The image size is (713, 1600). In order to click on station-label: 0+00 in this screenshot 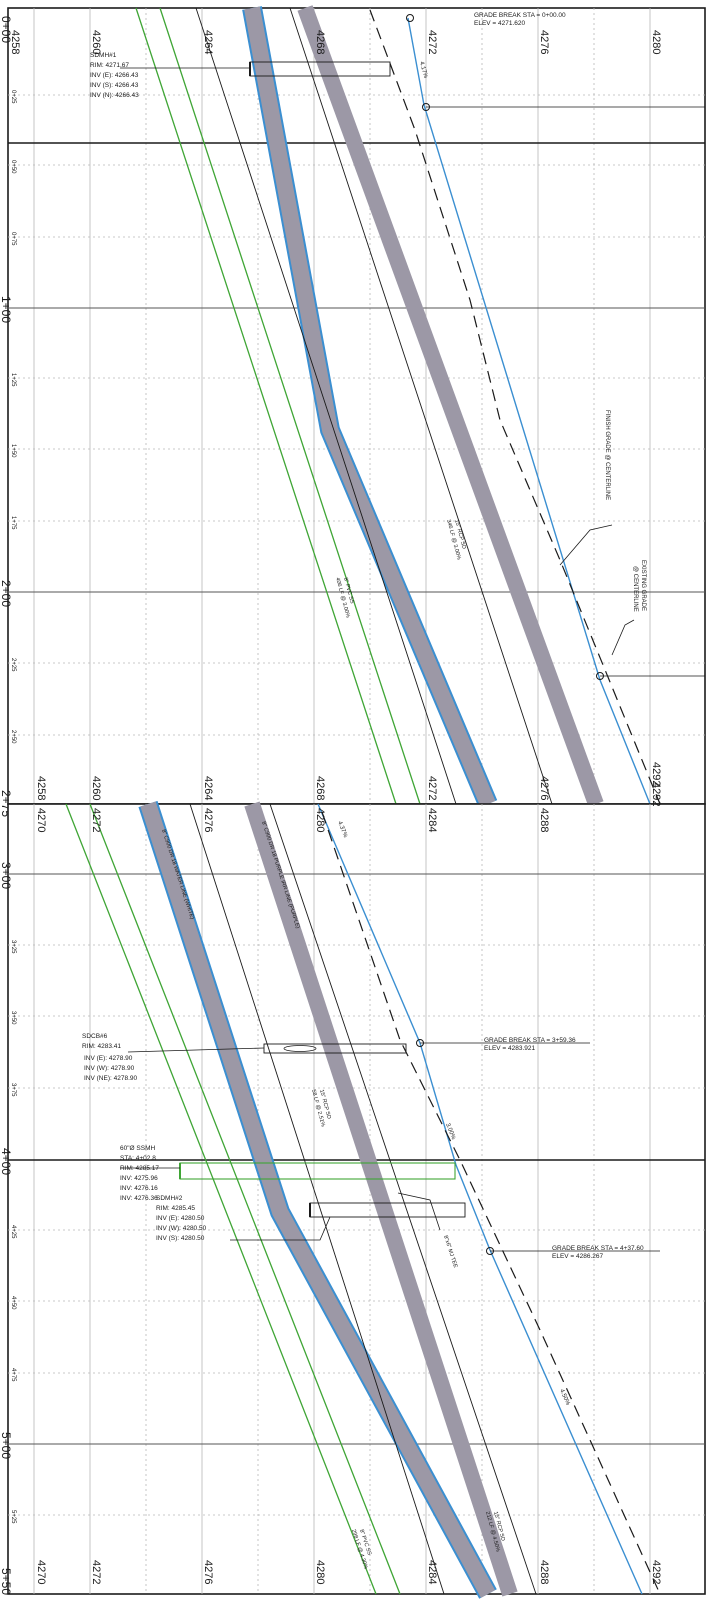, I will do `click(6, 29)`.